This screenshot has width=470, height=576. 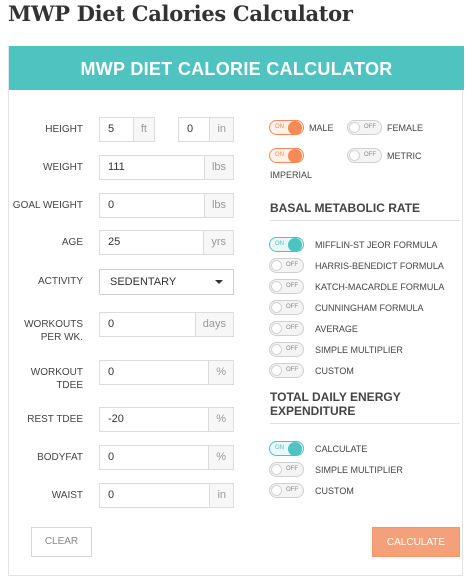 I want to click on tdee-toggle-custom: OFF, so click(x=286, y=490).